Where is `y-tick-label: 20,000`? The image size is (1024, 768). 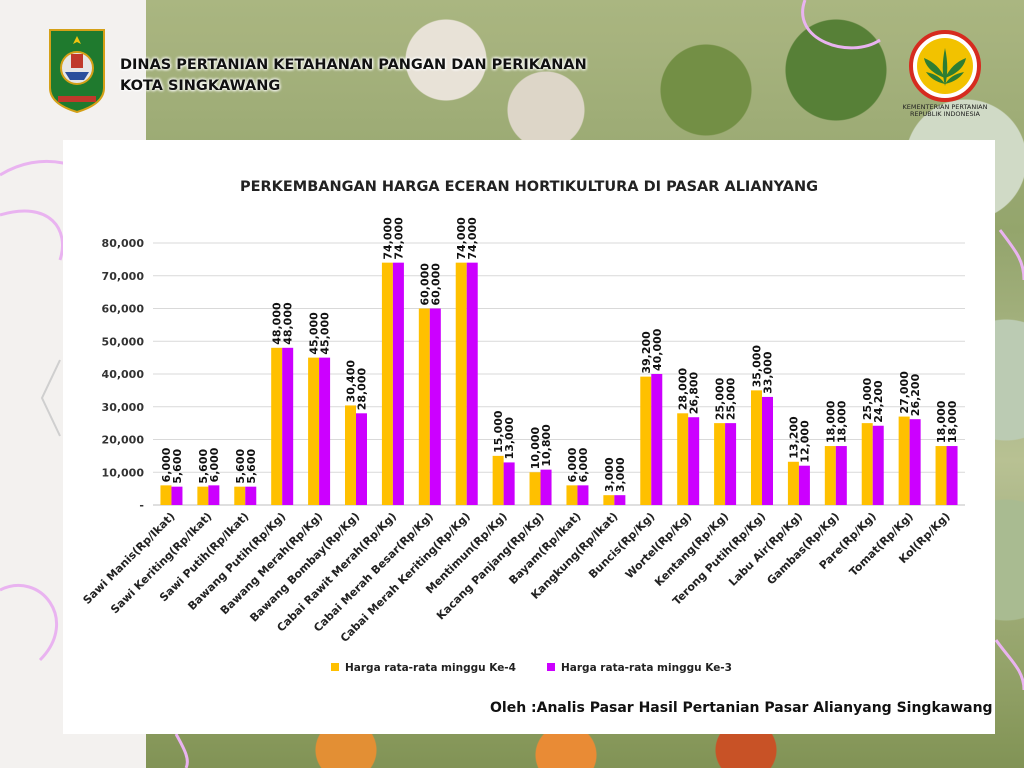 y-tick-label: 20,000 is located at coordinates (123, 440).